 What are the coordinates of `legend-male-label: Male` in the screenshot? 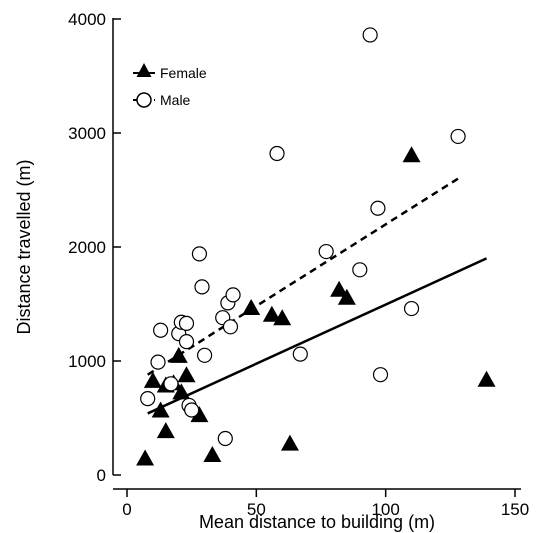 It's located at (175, 100).